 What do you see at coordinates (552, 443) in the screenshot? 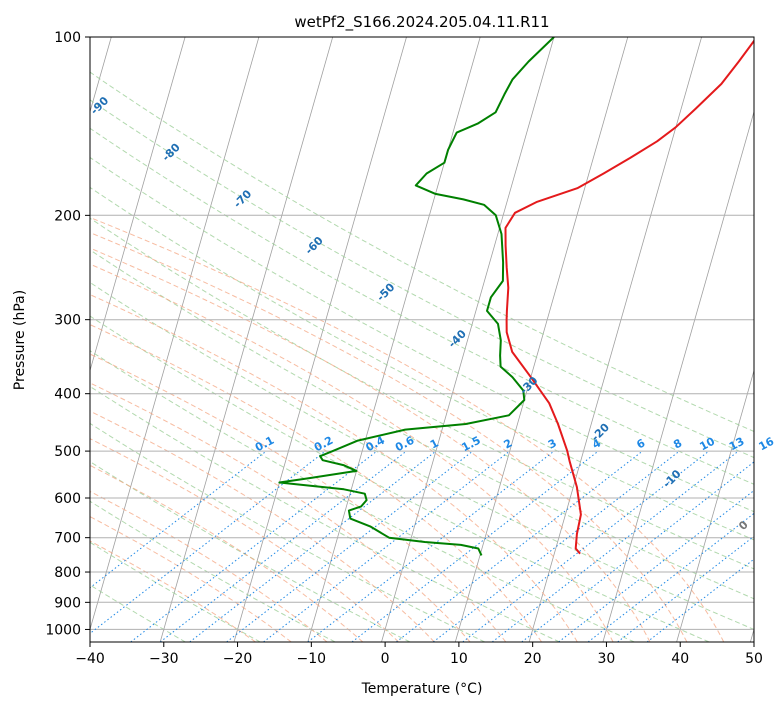
I see `mixing-ratio-label: 3` at bounding box center [552, 443].